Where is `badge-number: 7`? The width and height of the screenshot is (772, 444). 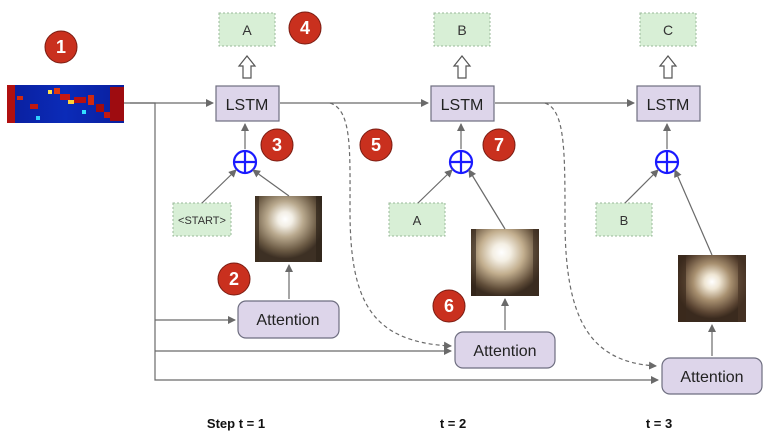 badge-number: 7 is located at coordinates (499, 145).